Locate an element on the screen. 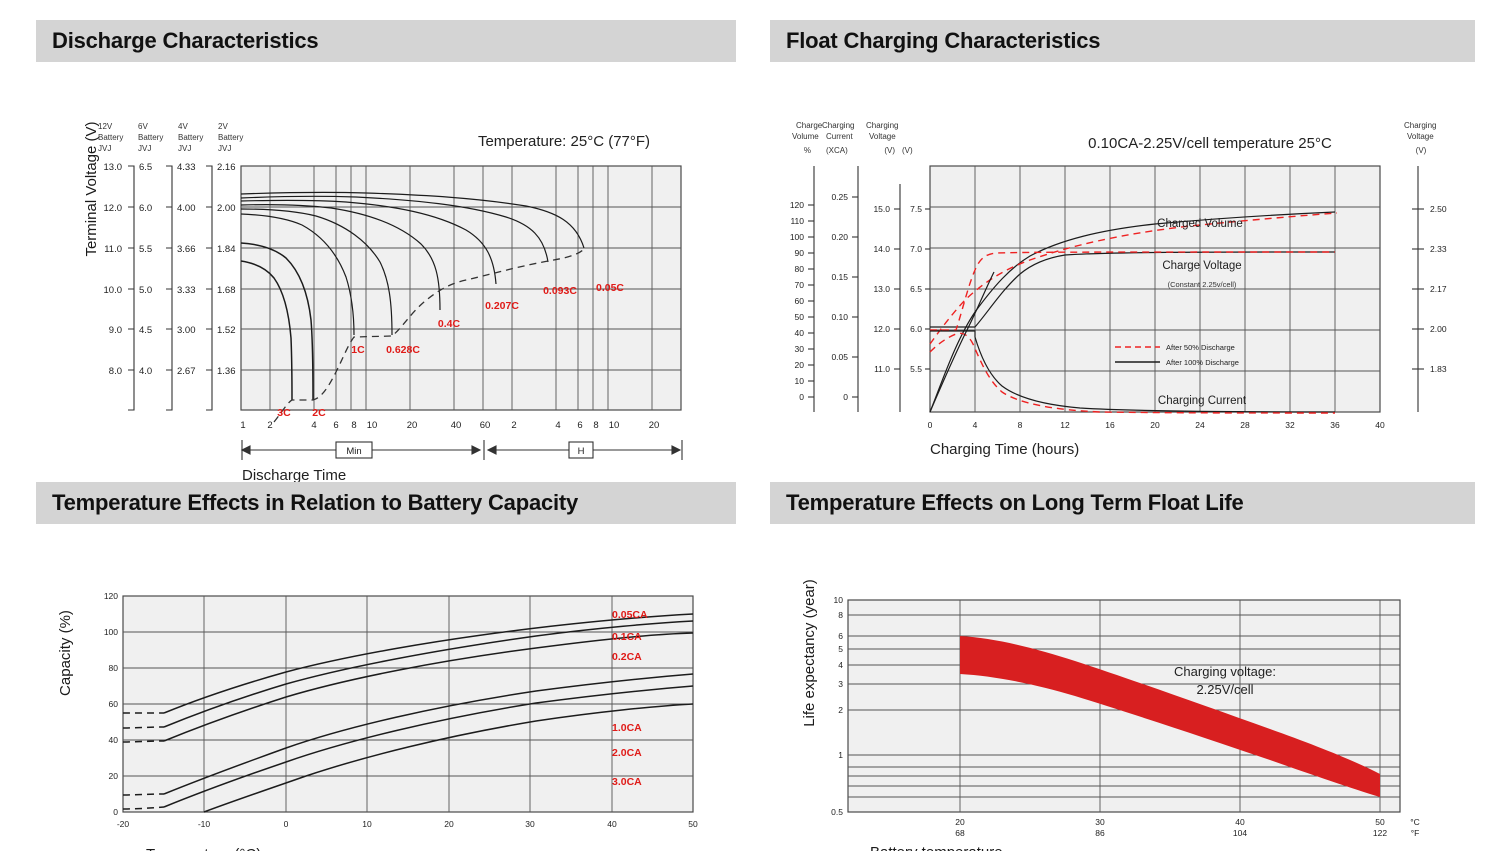 This screenshot has height=851, width=1497. float-header-current-l2: Current is located at coordinates (839, 136).